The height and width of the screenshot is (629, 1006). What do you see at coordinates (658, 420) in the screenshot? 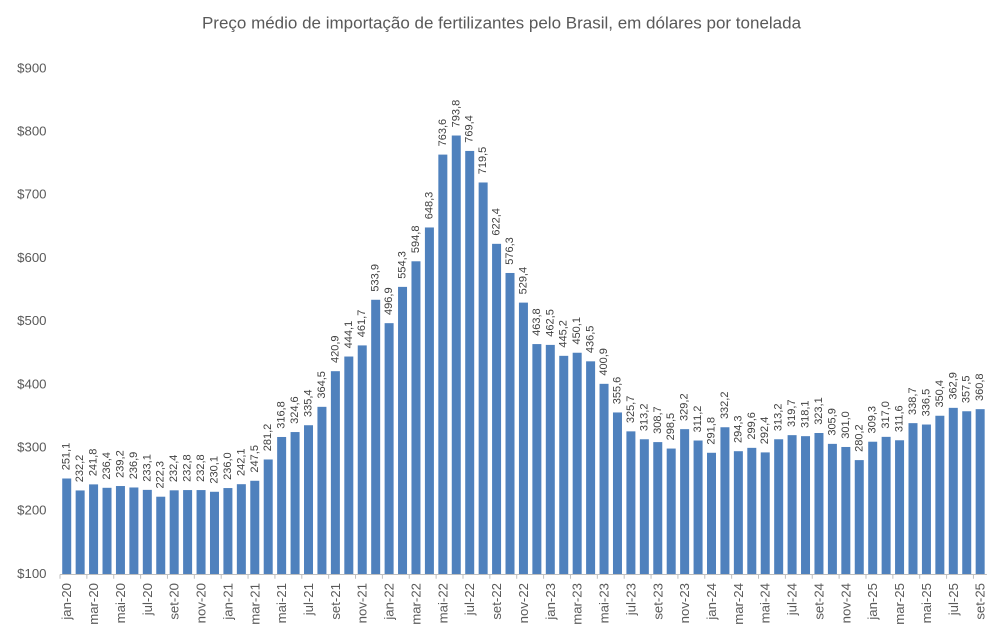
I see `svg-text: 308,7` at bounding box center [658, 420].